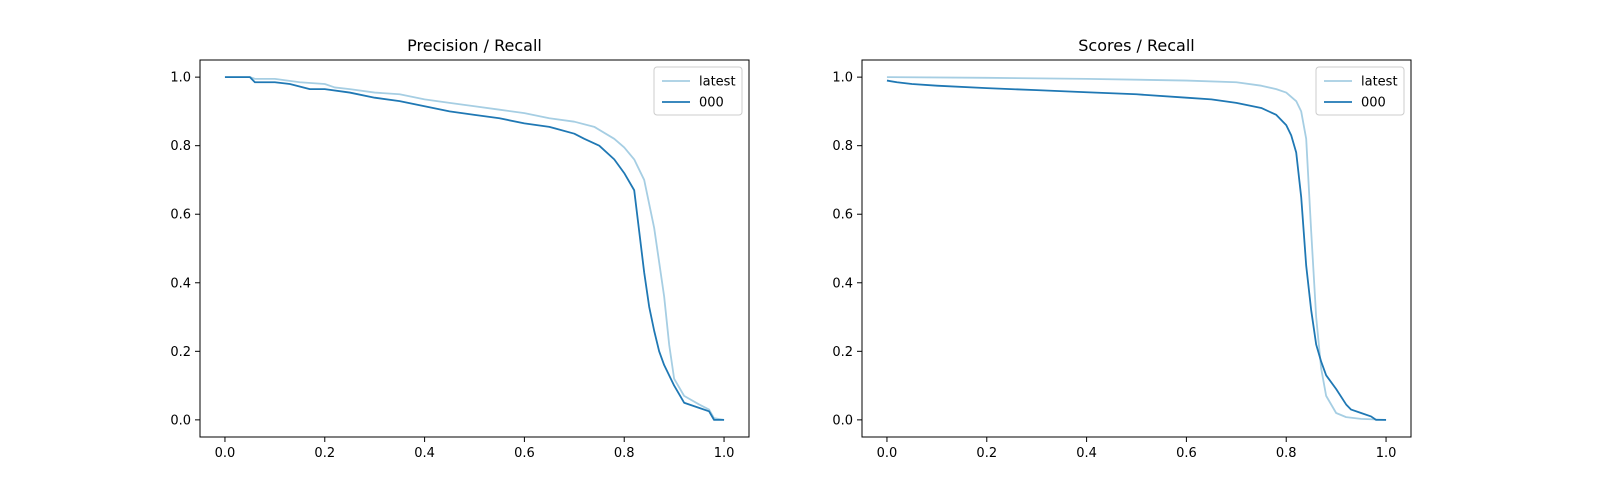 This screenshot has height=500, width=1600. What do you see at coordinates (1136, 45) in the screenshot?
I see `chart-title: Scores / Recall` at bounding box center [1136, 45].